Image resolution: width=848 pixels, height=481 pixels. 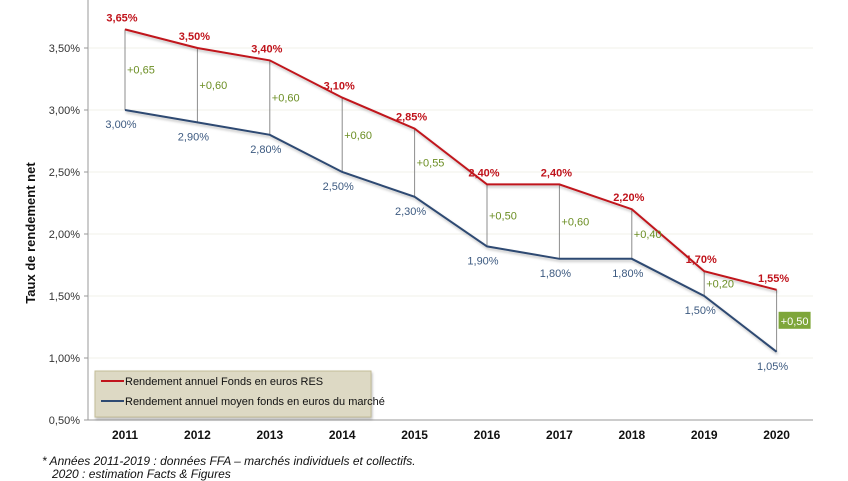 What do you see at coordinates (410, 212) in the screenshot?
I see `data-label-market: 2,30%` at bounding box center [410, 212].